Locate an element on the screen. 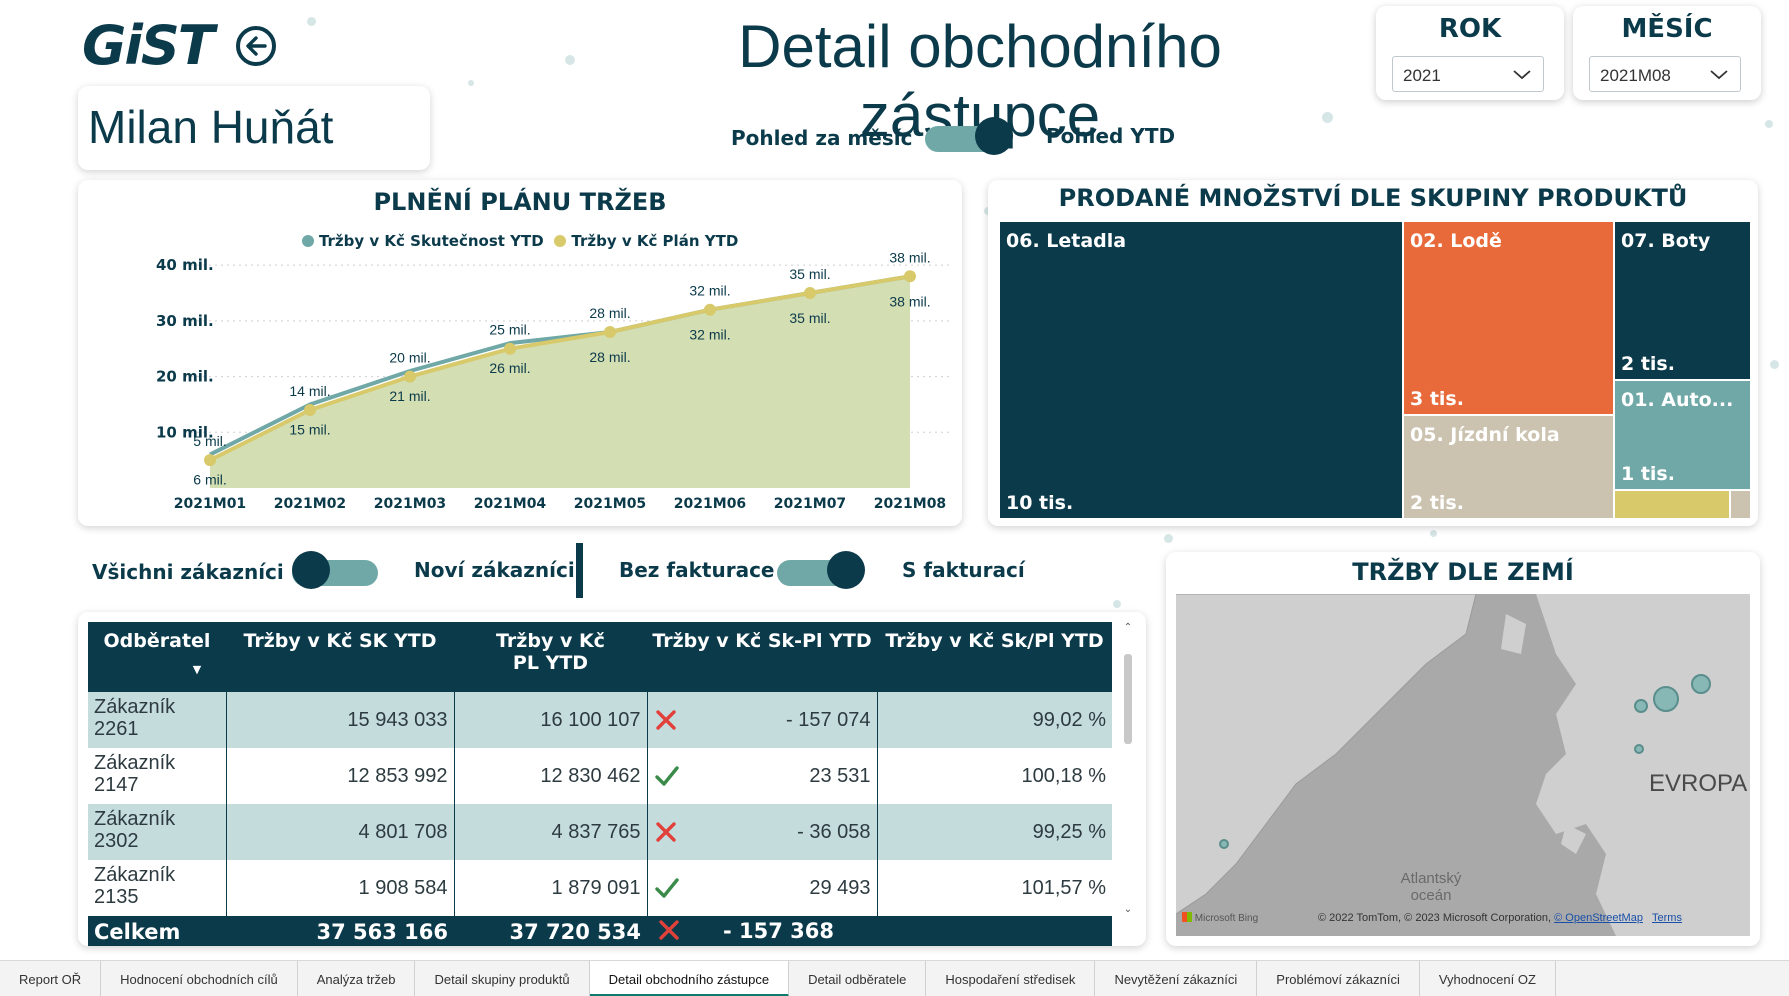  actual-data-label: 28 mil. is located at coordinates (609, 357).